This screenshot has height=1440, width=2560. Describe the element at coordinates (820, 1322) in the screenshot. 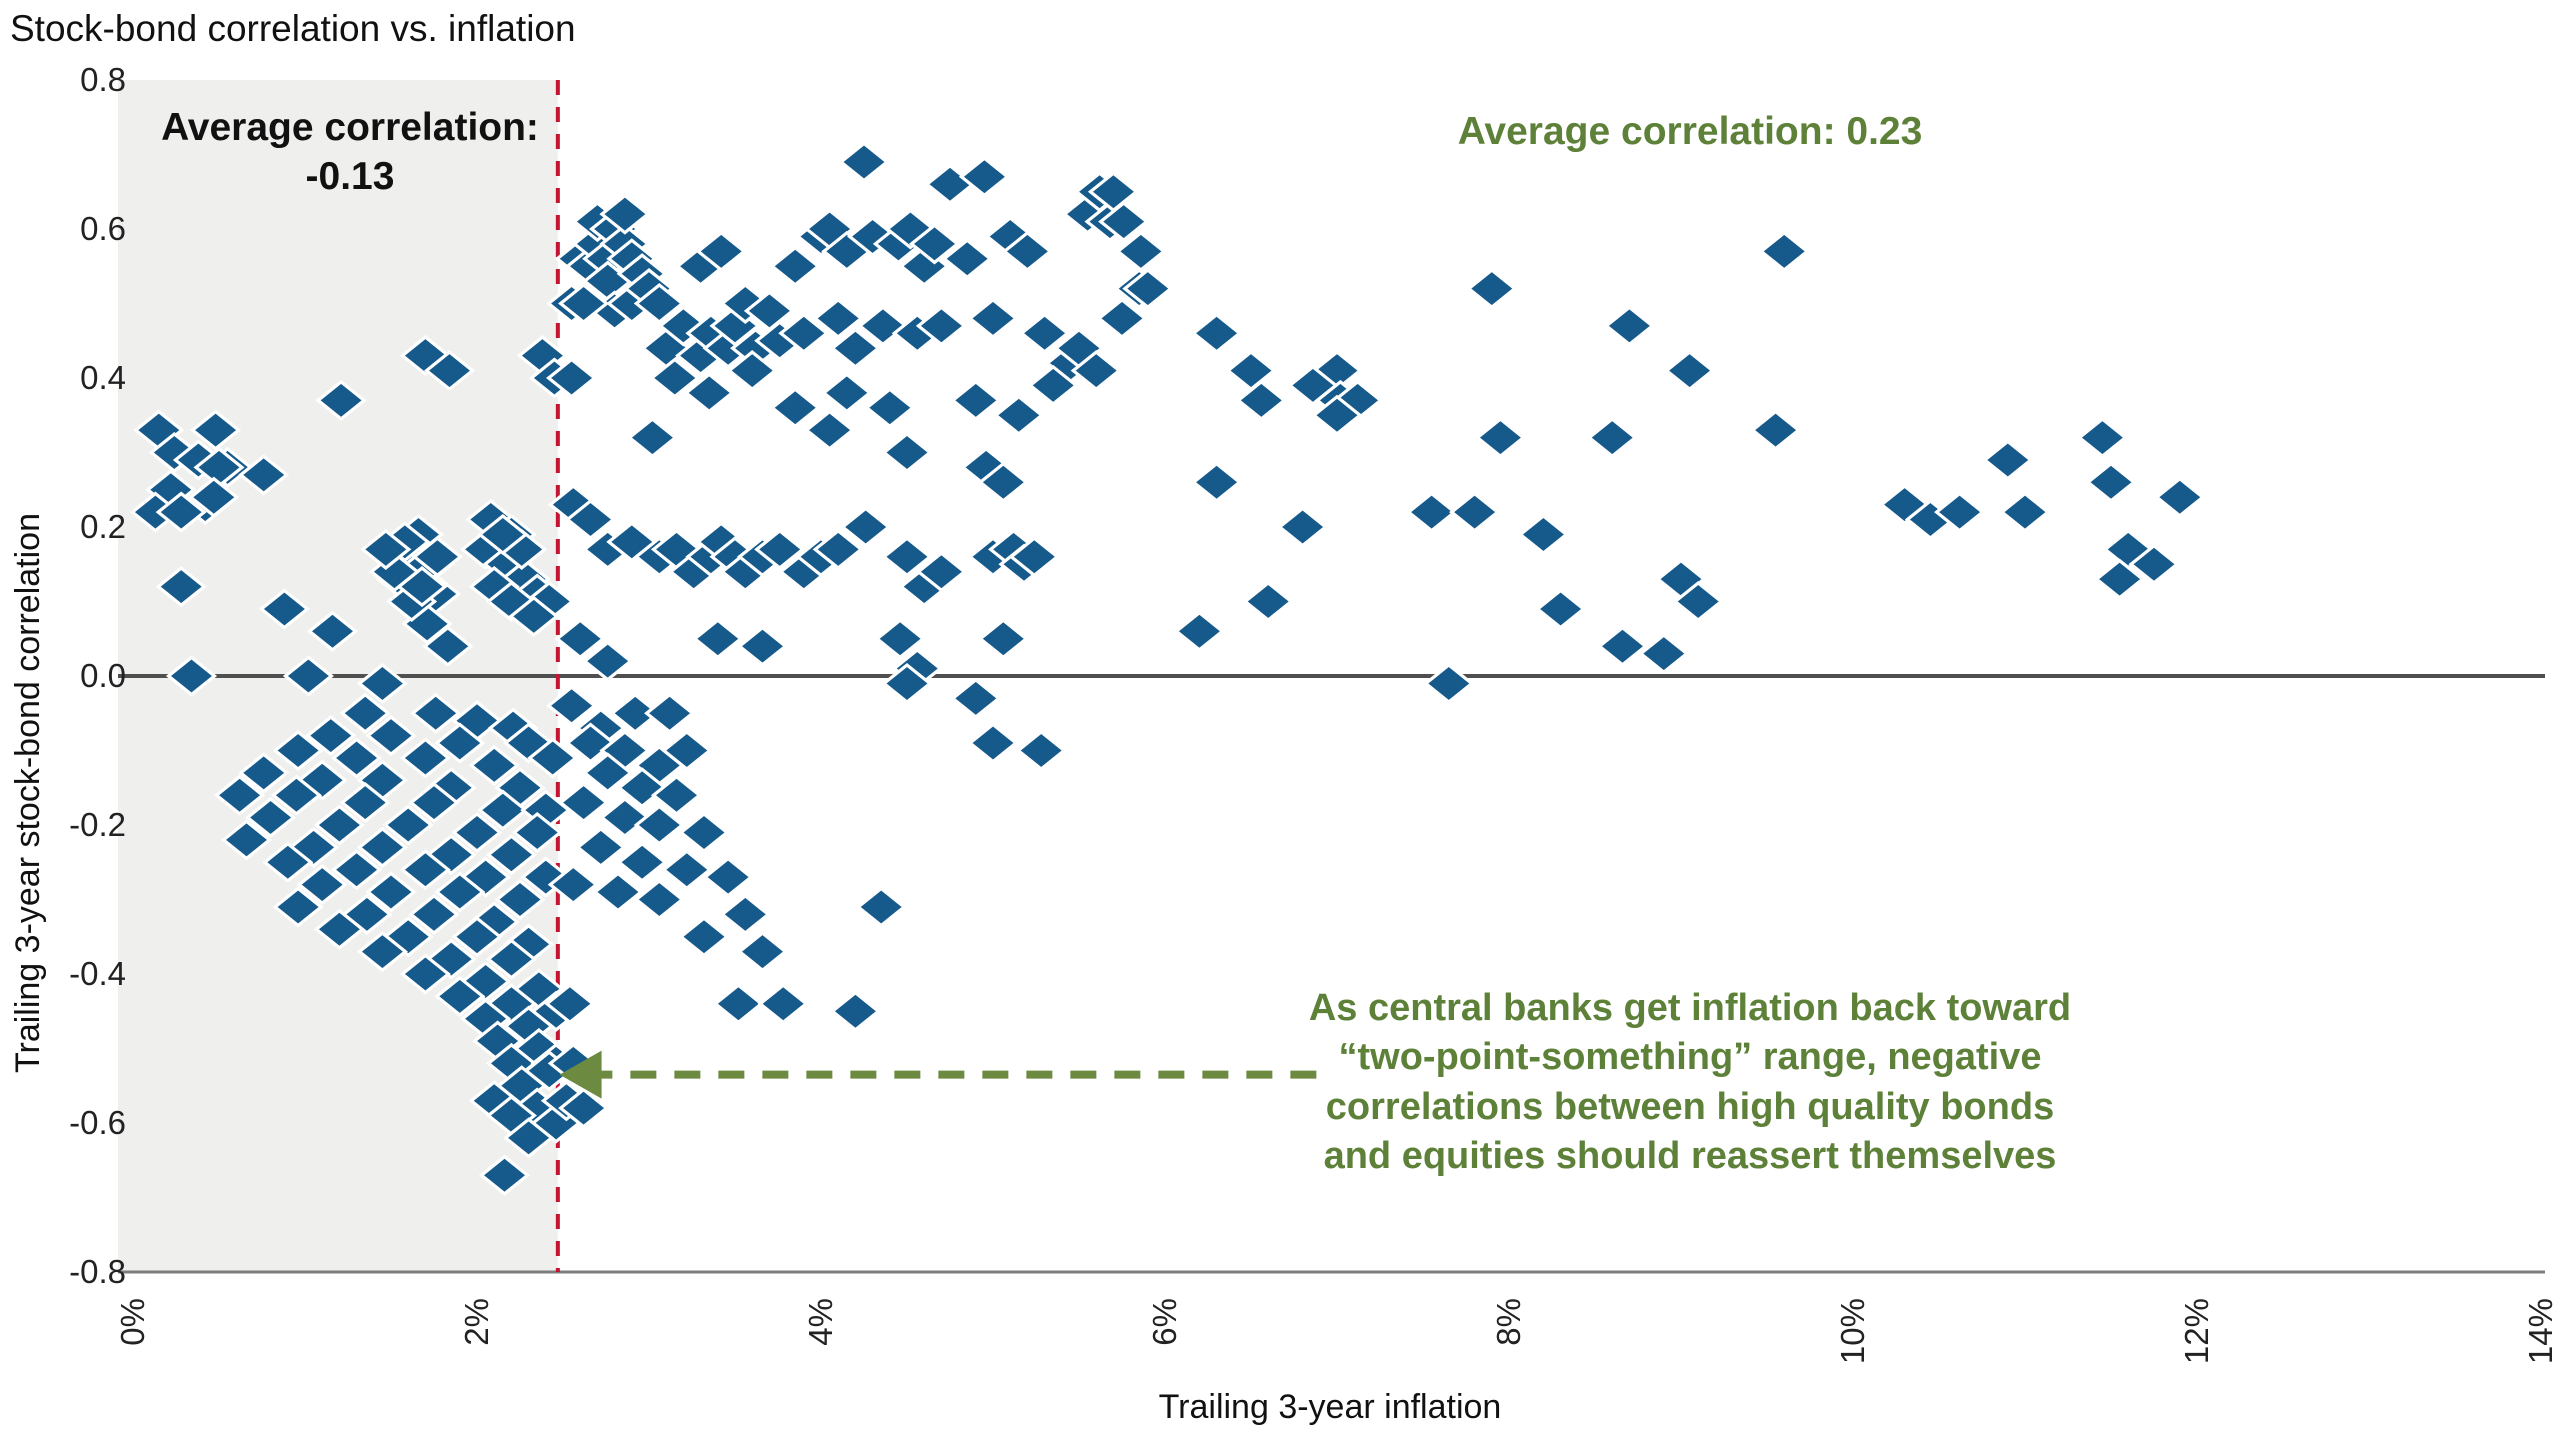

I see `x-tick-label: 4%` at that location.